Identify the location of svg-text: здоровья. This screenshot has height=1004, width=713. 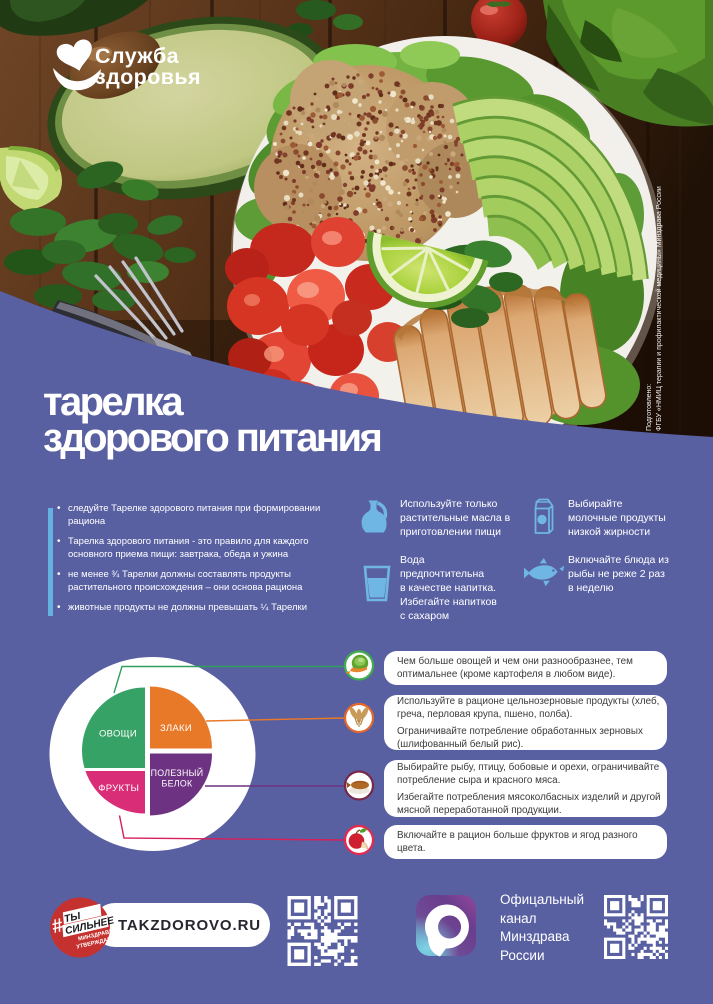
(148, 77).